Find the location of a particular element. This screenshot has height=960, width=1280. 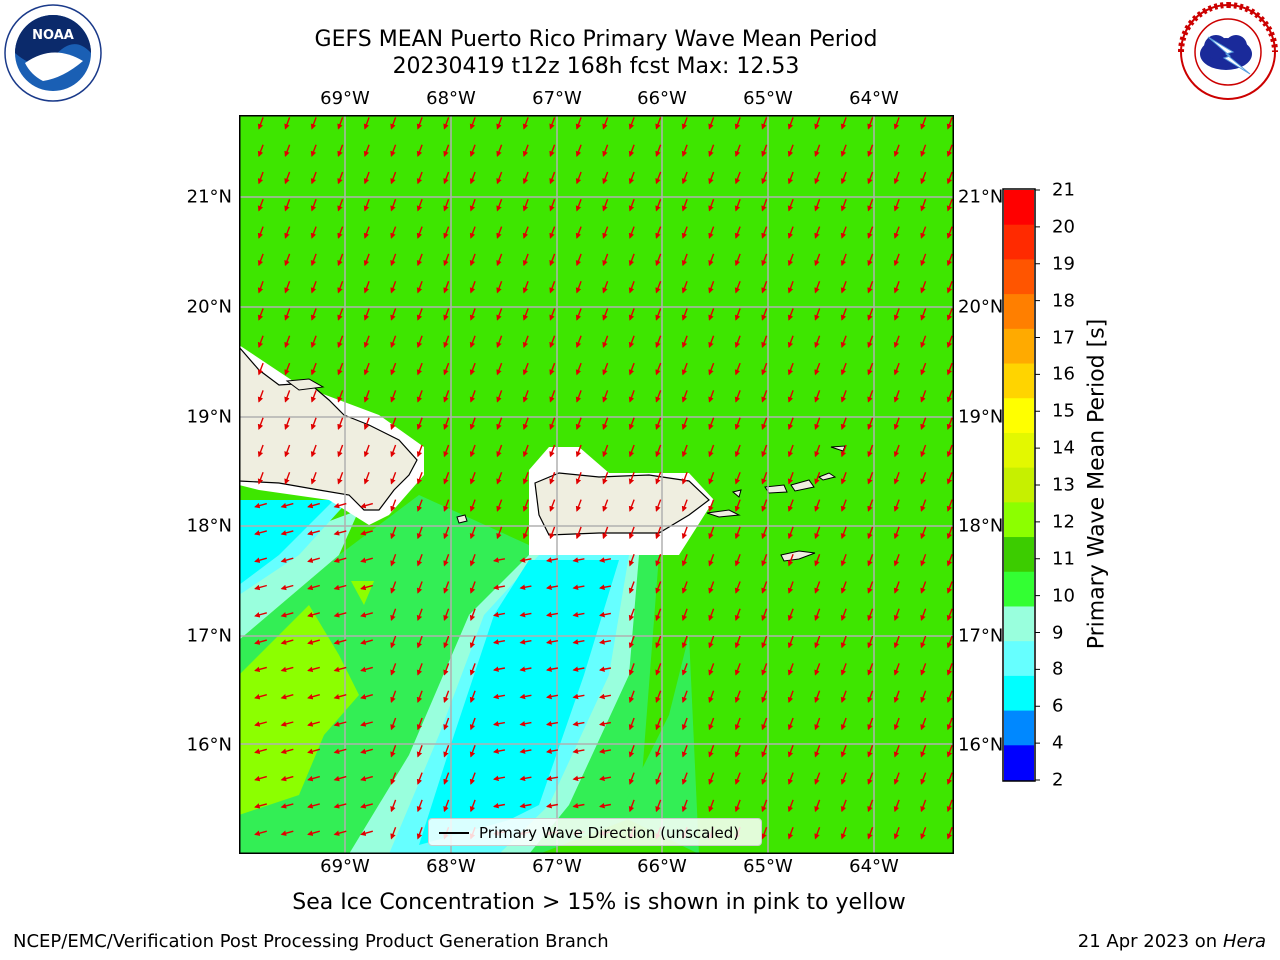

period-band-6-8b is located at coordinates (519, 702).